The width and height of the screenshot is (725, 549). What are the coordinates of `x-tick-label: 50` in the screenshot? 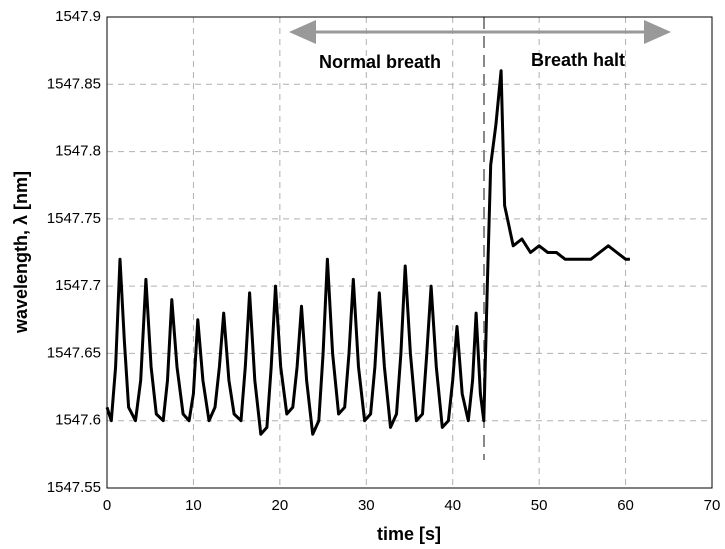 It's located at (539, 505).